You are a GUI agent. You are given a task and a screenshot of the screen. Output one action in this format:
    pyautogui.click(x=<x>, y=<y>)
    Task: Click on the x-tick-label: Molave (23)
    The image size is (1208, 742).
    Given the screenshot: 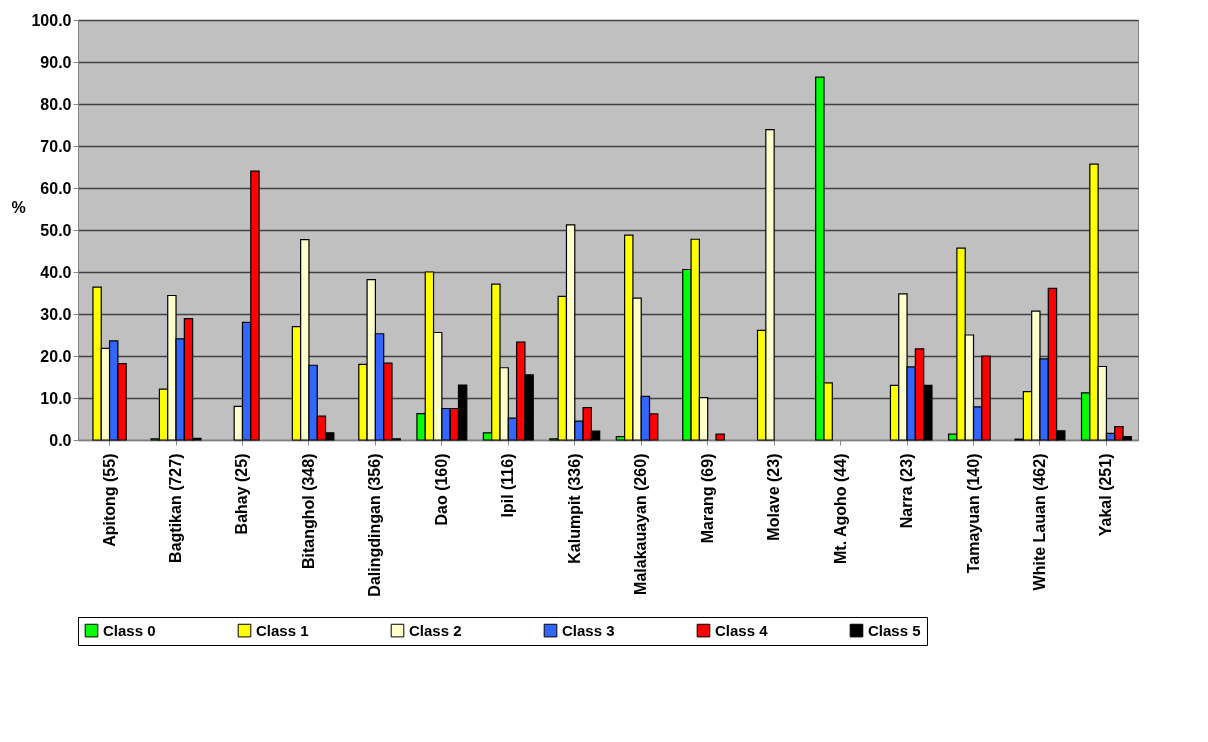 What is the action you would take?
    pyautogui.click(x=774, y=497)
    